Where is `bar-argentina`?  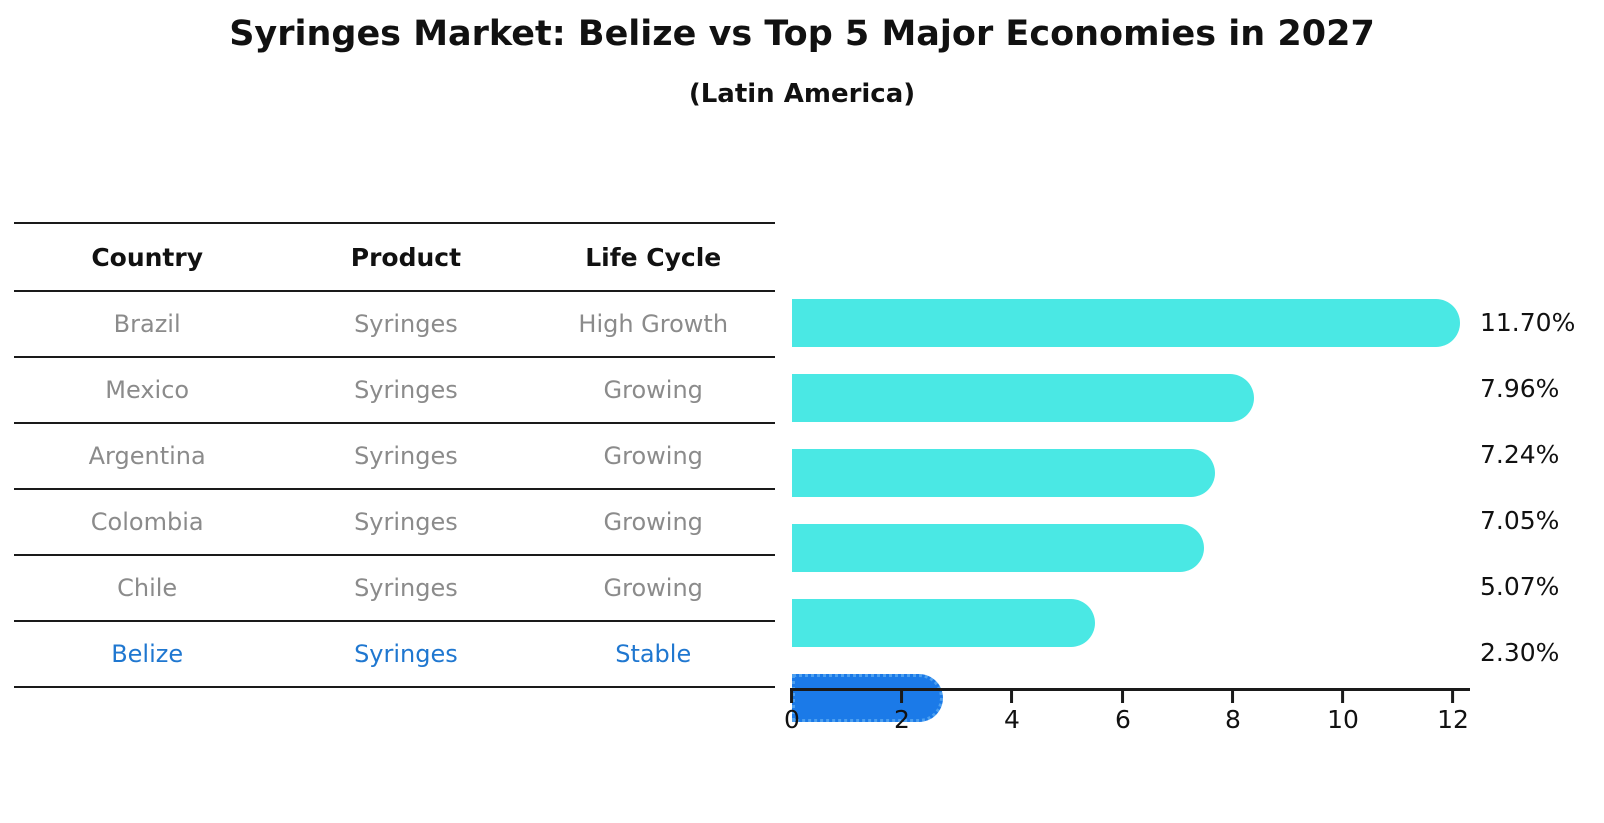
bar-argentina is located at coordinates (1003, 473).